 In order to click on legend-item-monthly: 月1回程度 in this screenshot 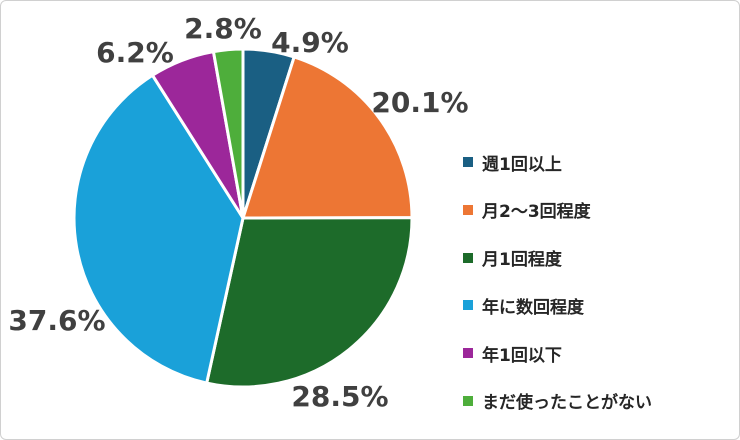, I will do `click(557, 259)`.